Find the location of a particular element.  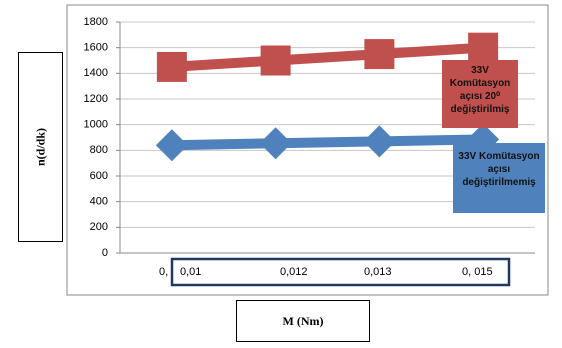

x-tick-label-box is located at coordinates (340, 272).